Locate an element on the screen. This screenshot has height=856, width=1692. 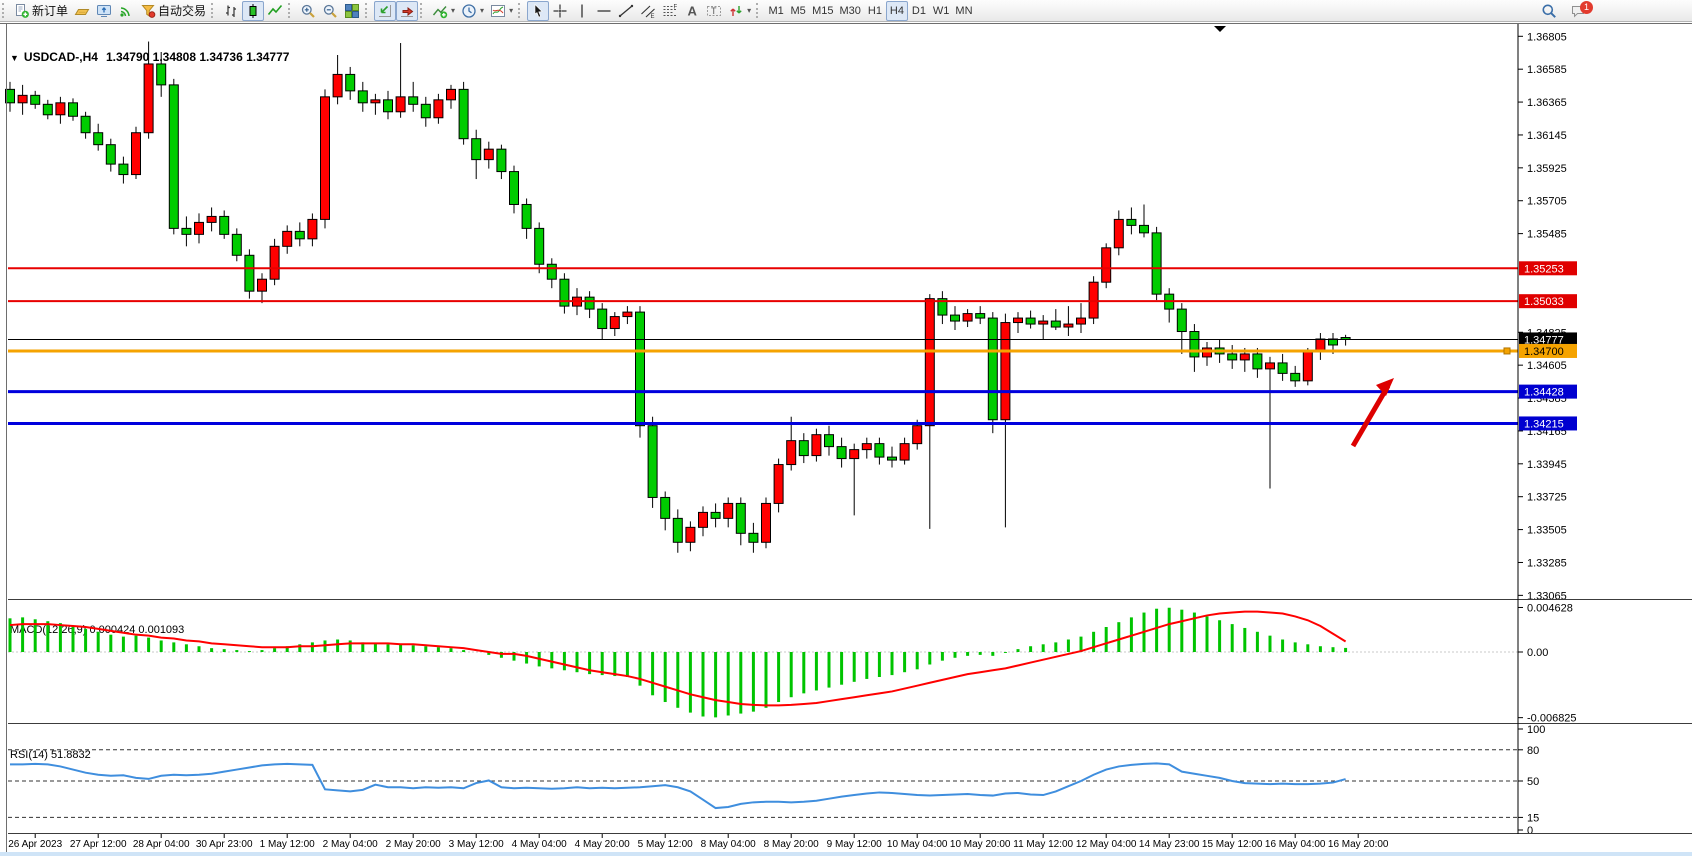
trendline-button is located at coordinates (626, 11).